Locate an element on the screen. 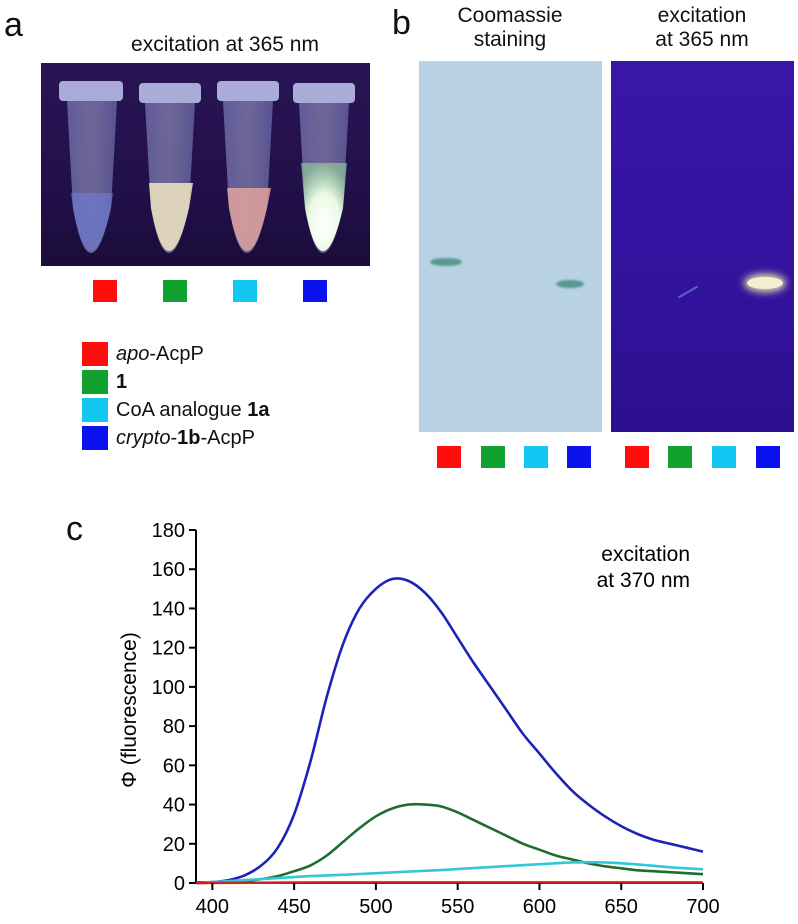  tubes-illustration is located at coordinates (207, 167).